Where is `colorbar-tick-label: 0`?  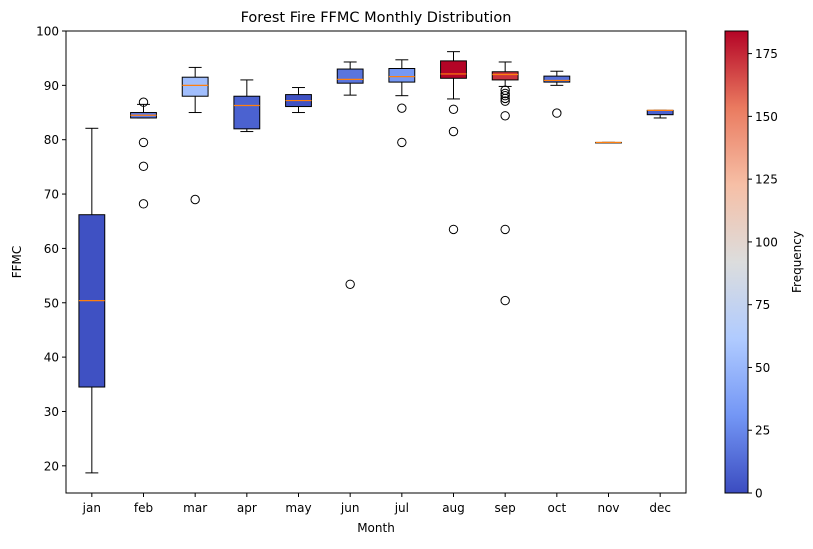 colorbar-tick-label: 0 is located at coordinates (759, 494).